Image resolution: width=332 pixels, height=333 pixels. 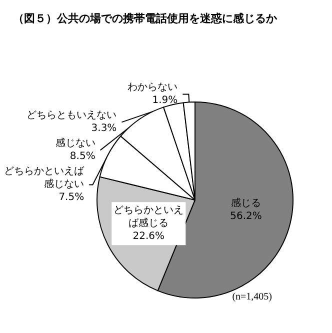 What do you see at coordinates (45, 178) in the screenshot?
I see `slice-label: どちらかといえば感じない` at bounding box center [45, 178].